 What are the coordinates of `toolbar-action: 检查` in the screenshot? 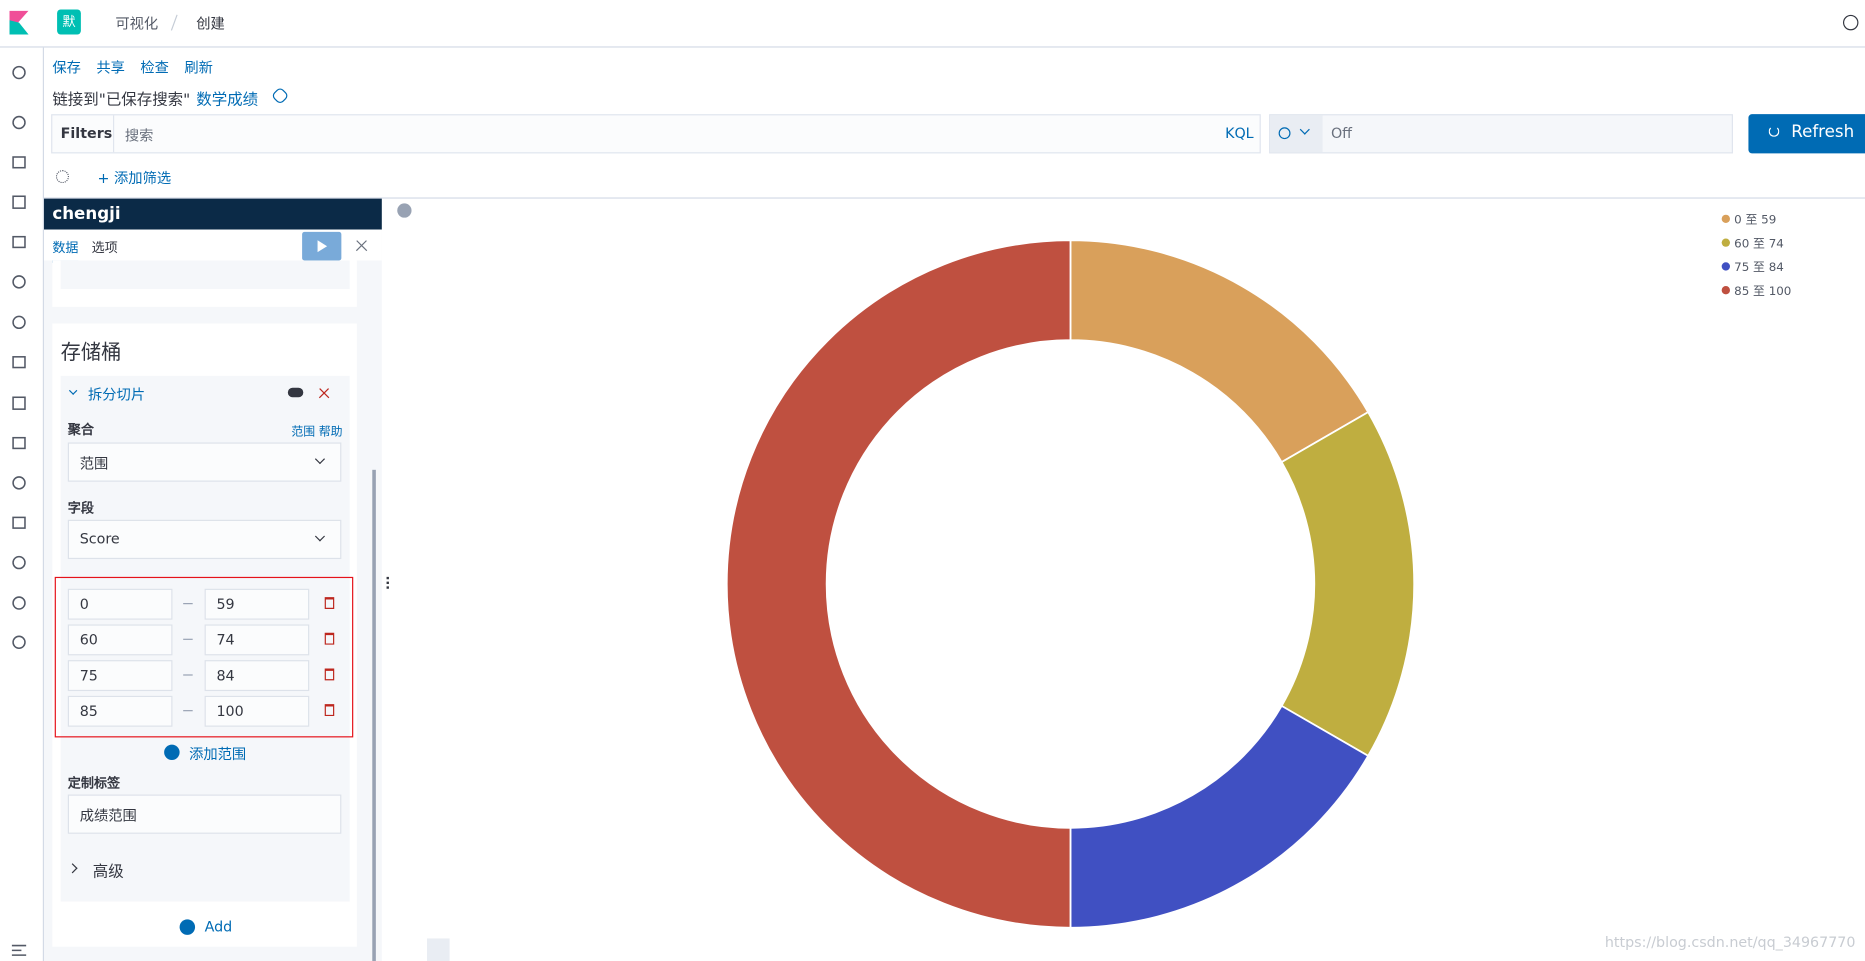 It's located at (154, 68).